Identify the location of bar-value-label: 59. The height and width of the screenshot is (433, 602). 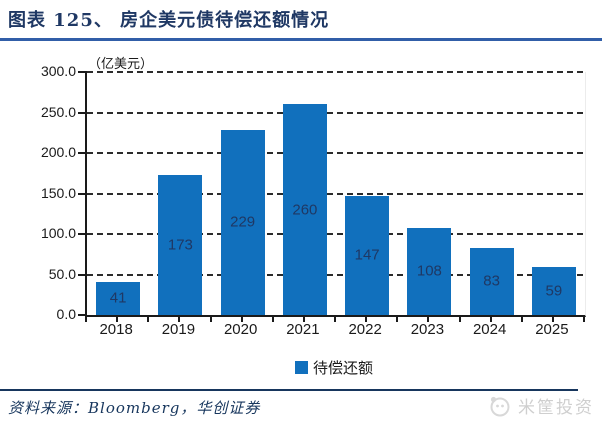
(554, 291).